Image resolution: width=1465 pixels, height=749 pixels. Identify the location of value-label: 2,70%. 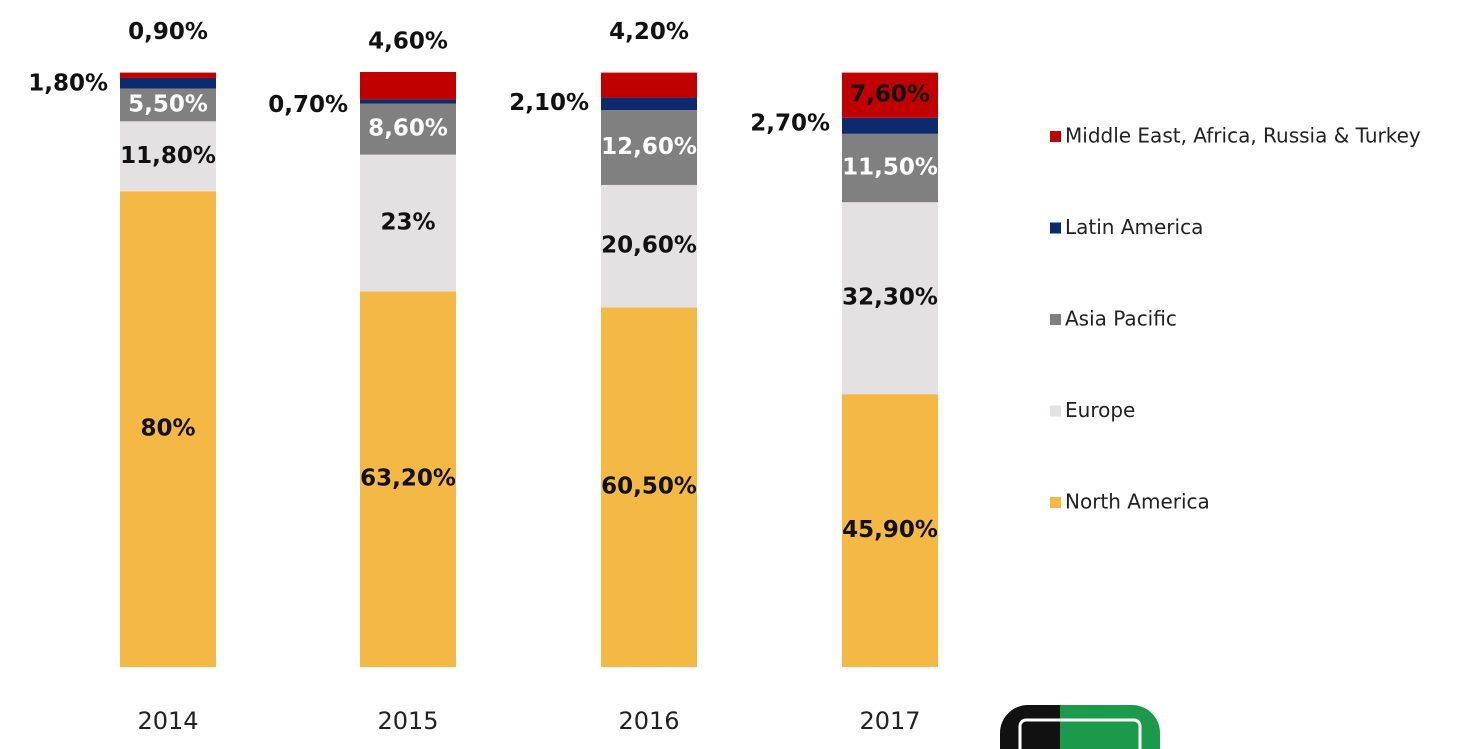
(790, 123).